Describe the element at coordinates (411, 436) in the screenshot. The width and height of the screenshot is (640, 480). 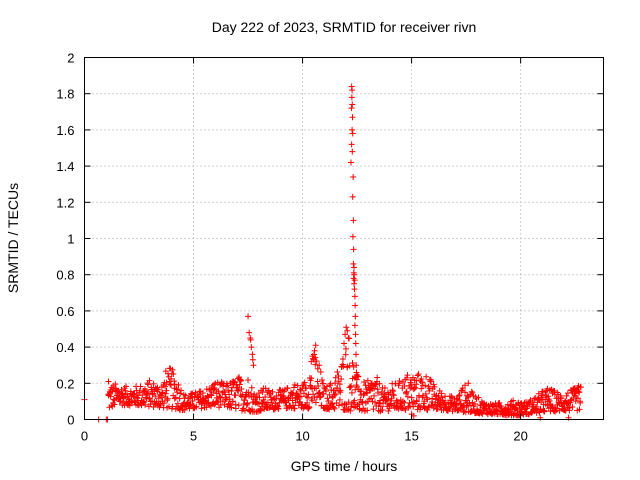
I see `x-tick-label: 15` at that location.